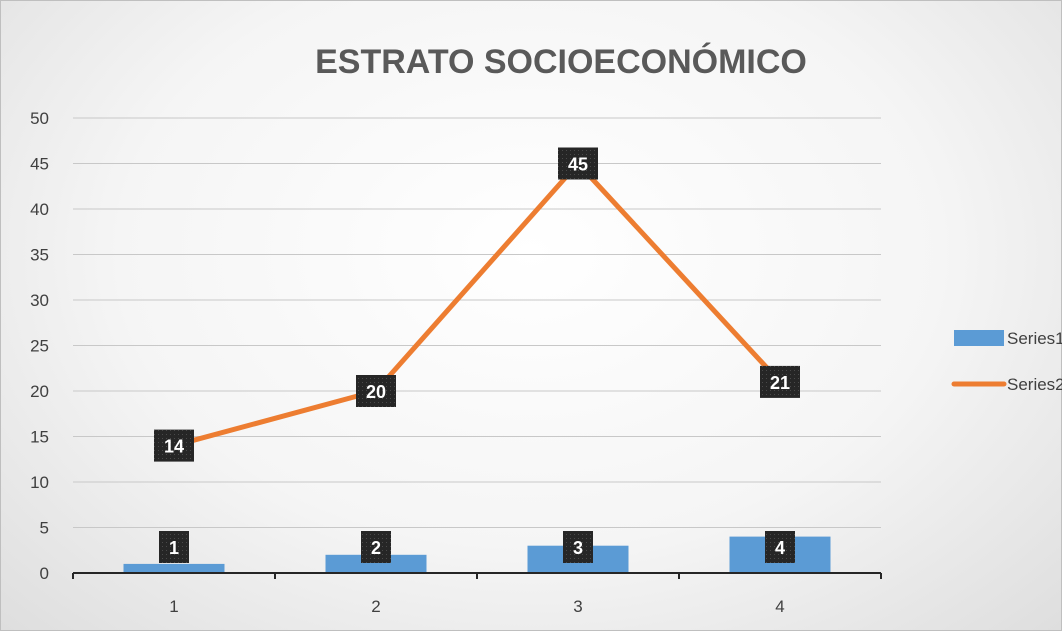 This screenshot has width=1062, height=632. Describe the element at coordinates (577, 606) in the screenshot. I see `x-tick-label: 3` at that location.